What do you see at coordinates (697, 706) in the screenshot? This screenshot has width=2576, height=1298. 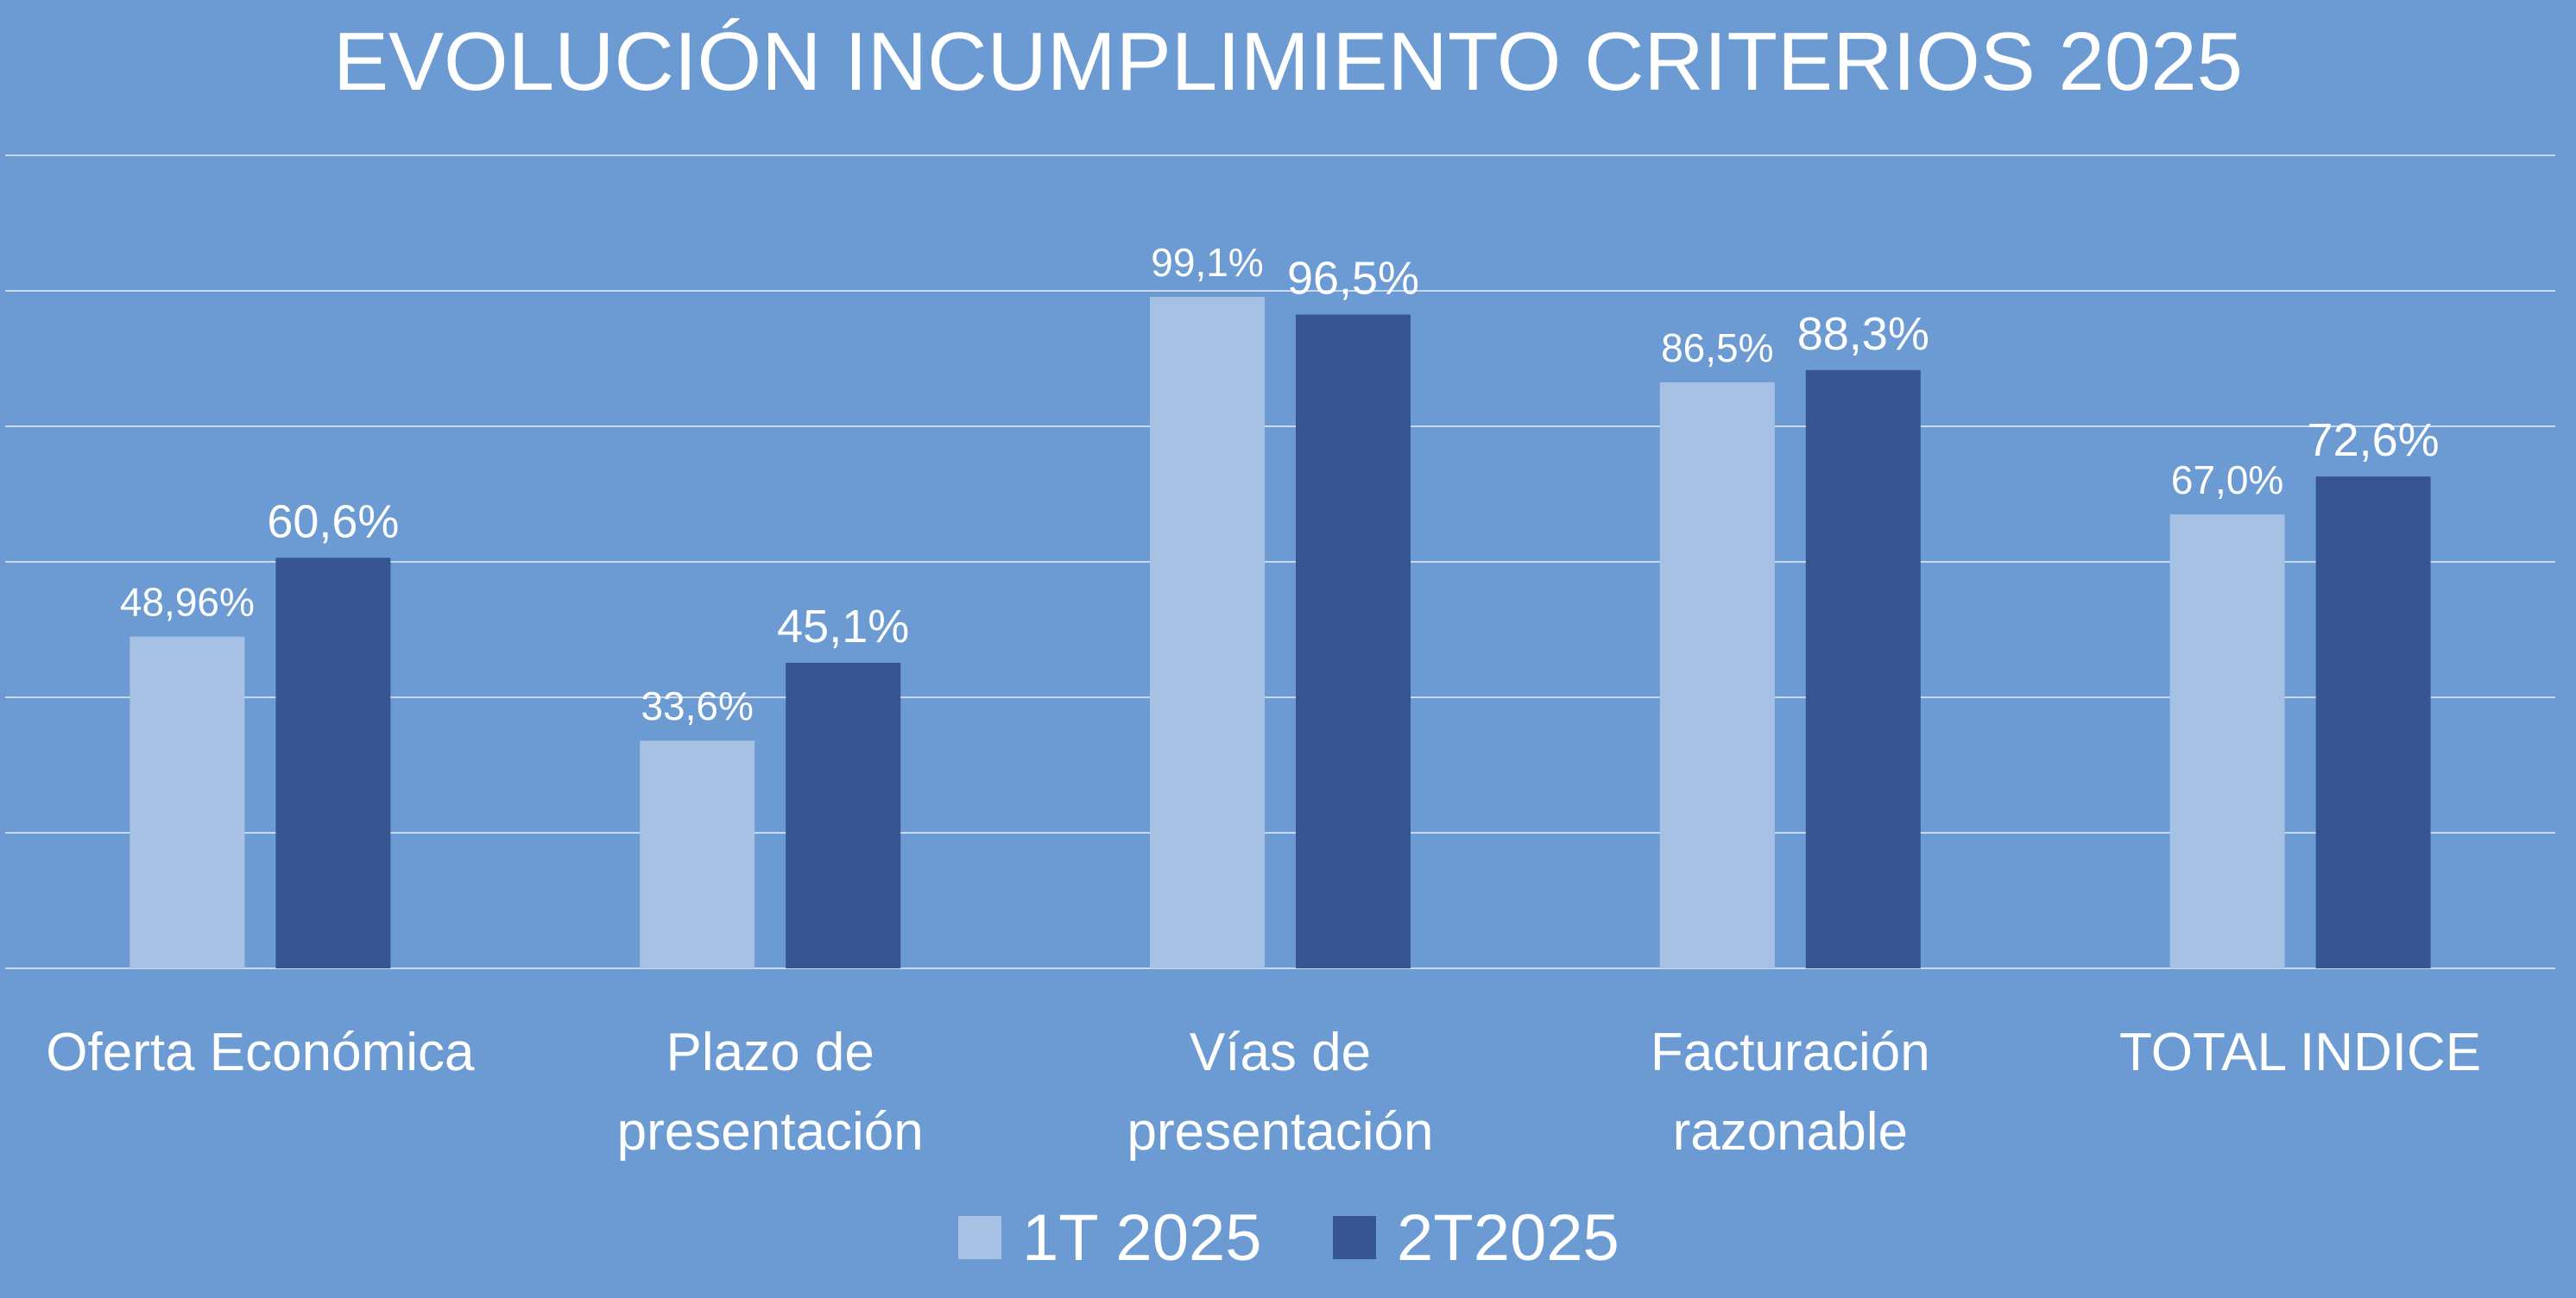 I see `data-label: 33,6%` at bounding box center [697, 706].